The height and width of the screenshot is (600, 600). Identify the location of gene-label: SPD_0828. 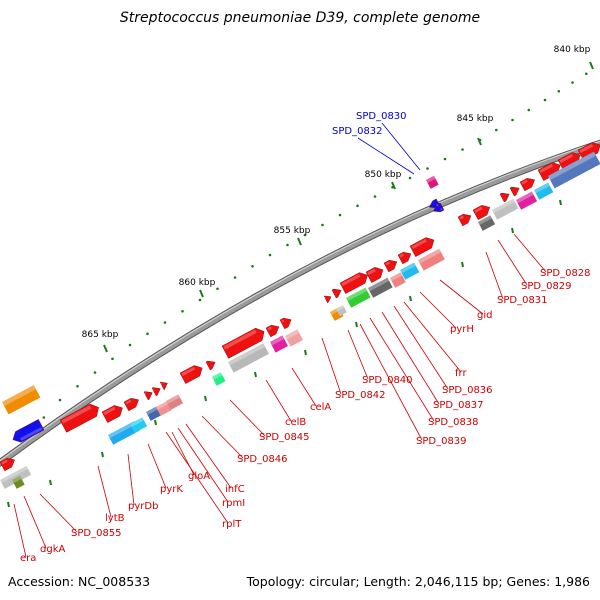
(565, 273).